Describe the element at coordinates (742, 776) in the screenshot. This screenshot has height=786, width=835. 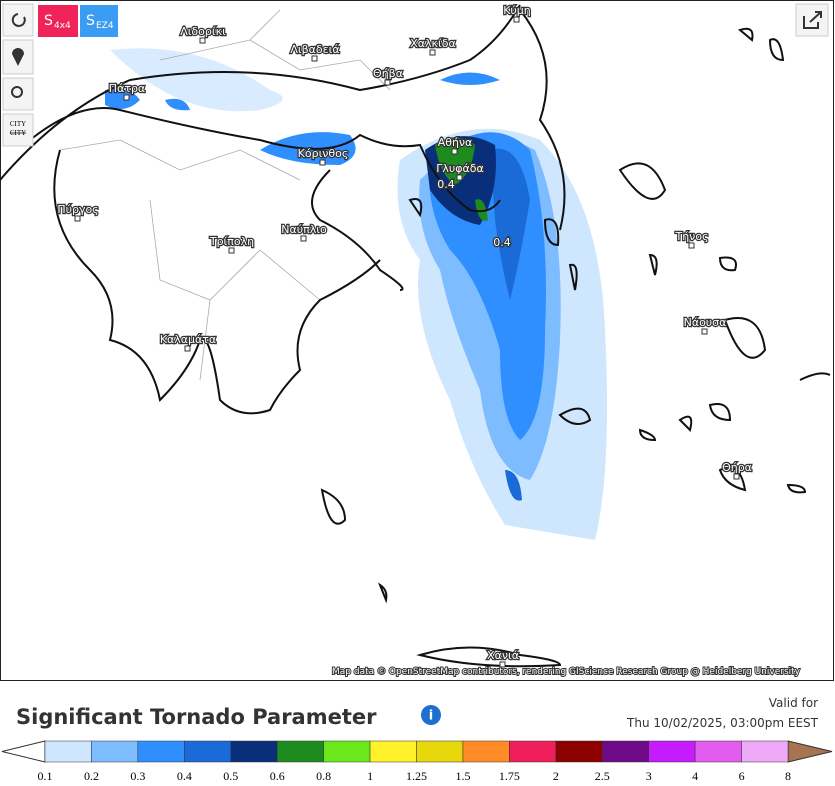
I see `tick-label: 6` at that location.